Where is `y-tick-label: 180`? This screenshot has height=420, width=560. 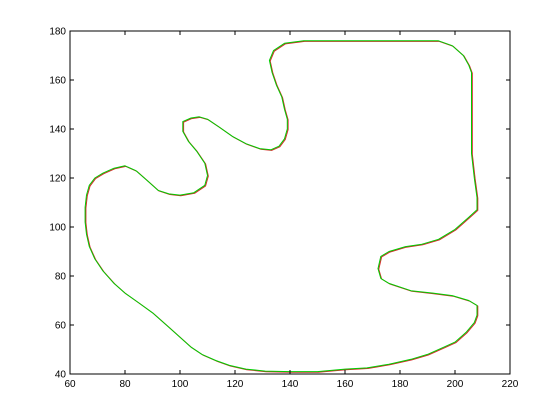
y-tick-label: 180 is located at coordinates (57, 32).